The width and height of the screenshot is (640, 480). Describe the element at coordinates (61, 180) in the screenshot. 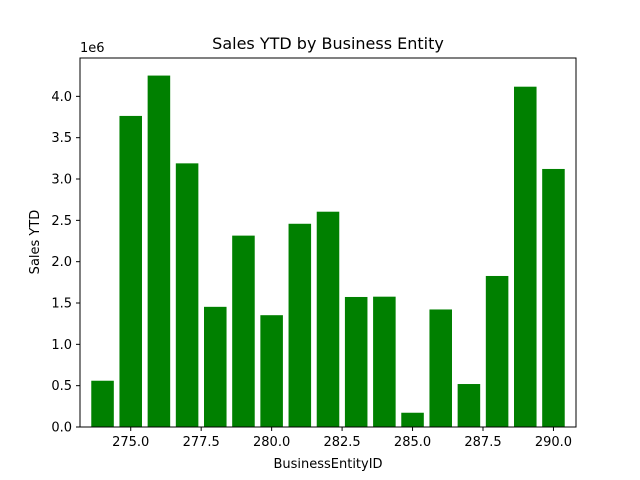

I see `y-tick-label: 3.0` at that location.